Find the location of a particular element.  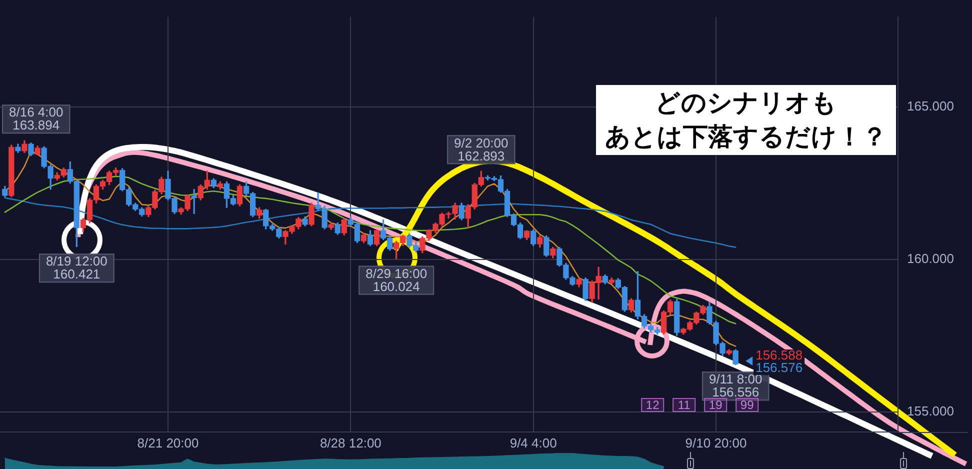

text: 156.588 is located at coordinates (779, 355).